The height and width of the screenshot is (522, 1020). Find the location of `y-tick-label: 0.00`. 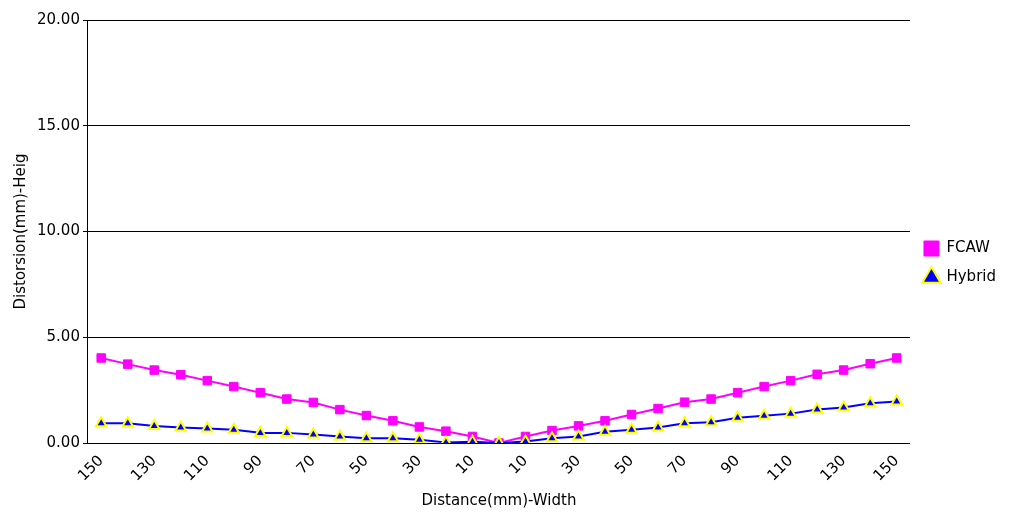

y-tick-label: 0.00 is located at coordinates (63, 441).